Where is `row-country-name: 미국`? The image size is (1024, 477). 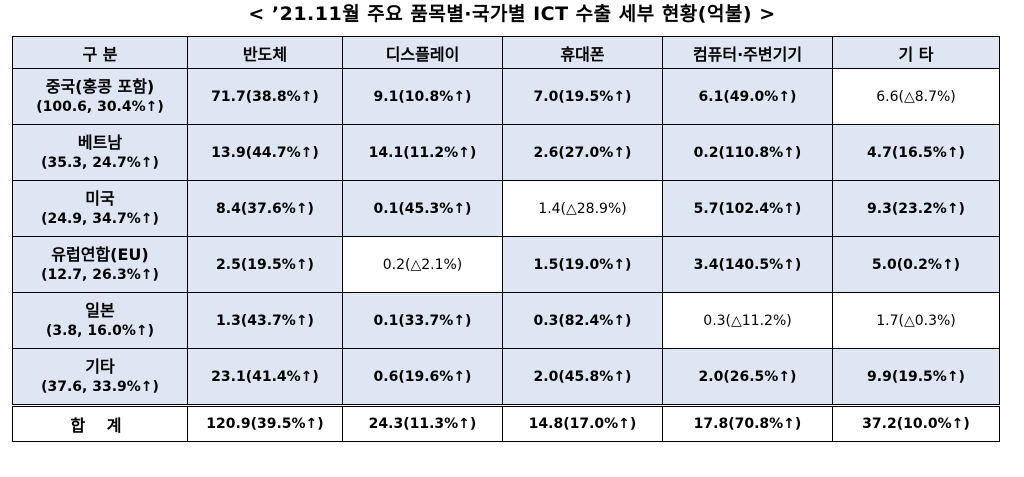 row-country-name: 미국 is located at coordinates (100, 198).